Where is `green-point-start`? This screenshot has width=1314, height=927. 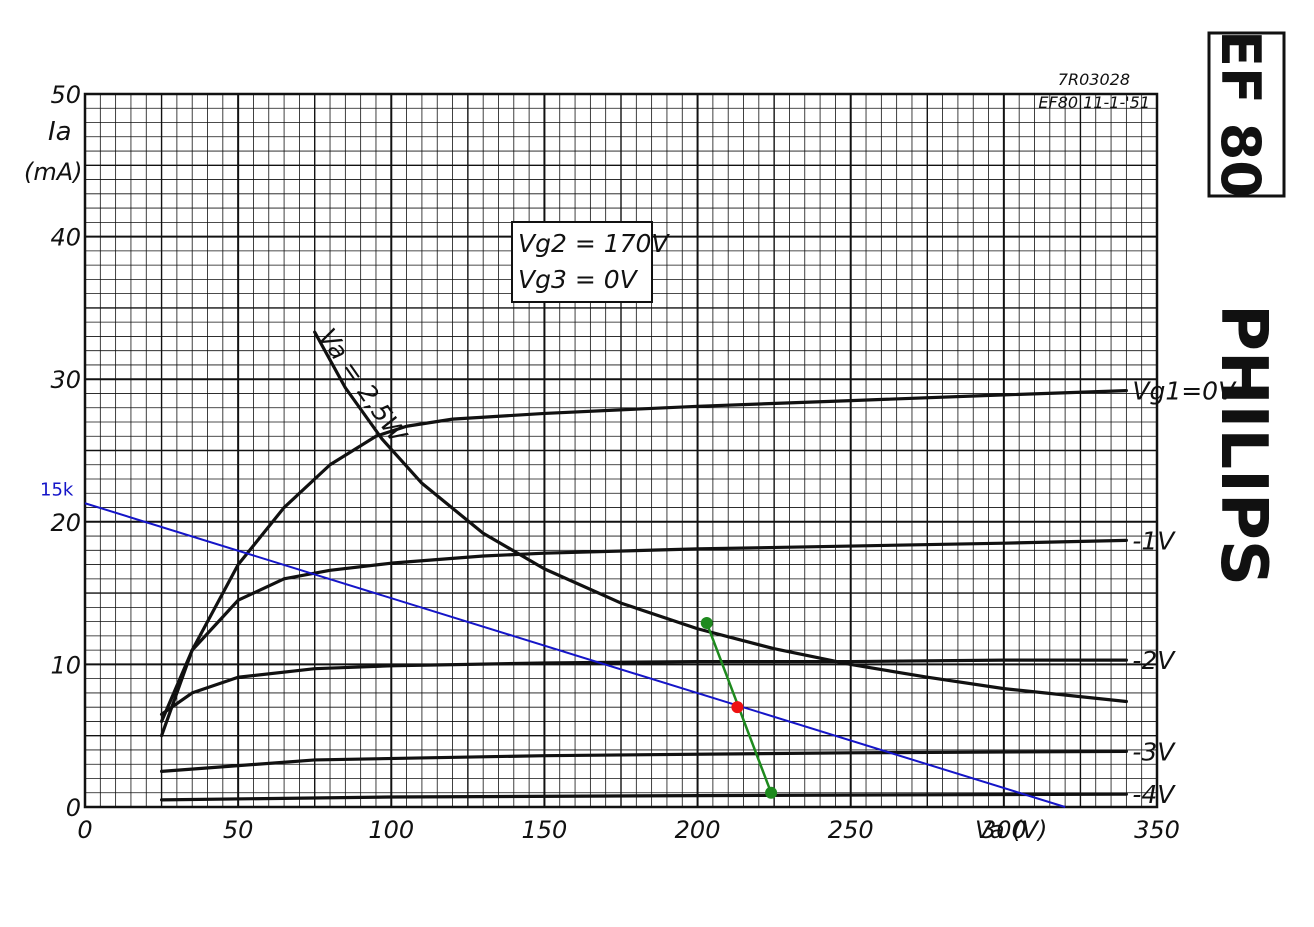 green-point-start is located at coordinates (706, 623).